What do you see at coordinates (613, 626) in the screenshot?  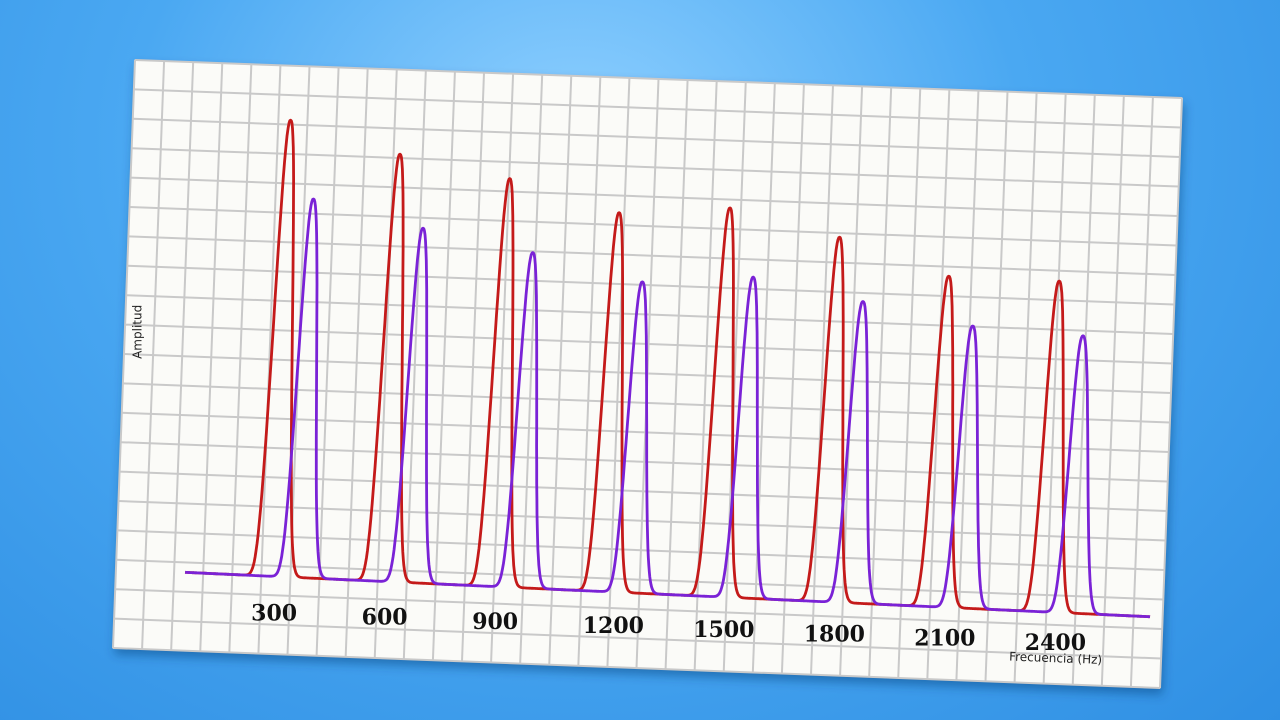 I see `x-tick-label: 1200` at bounding box center [613, 626].